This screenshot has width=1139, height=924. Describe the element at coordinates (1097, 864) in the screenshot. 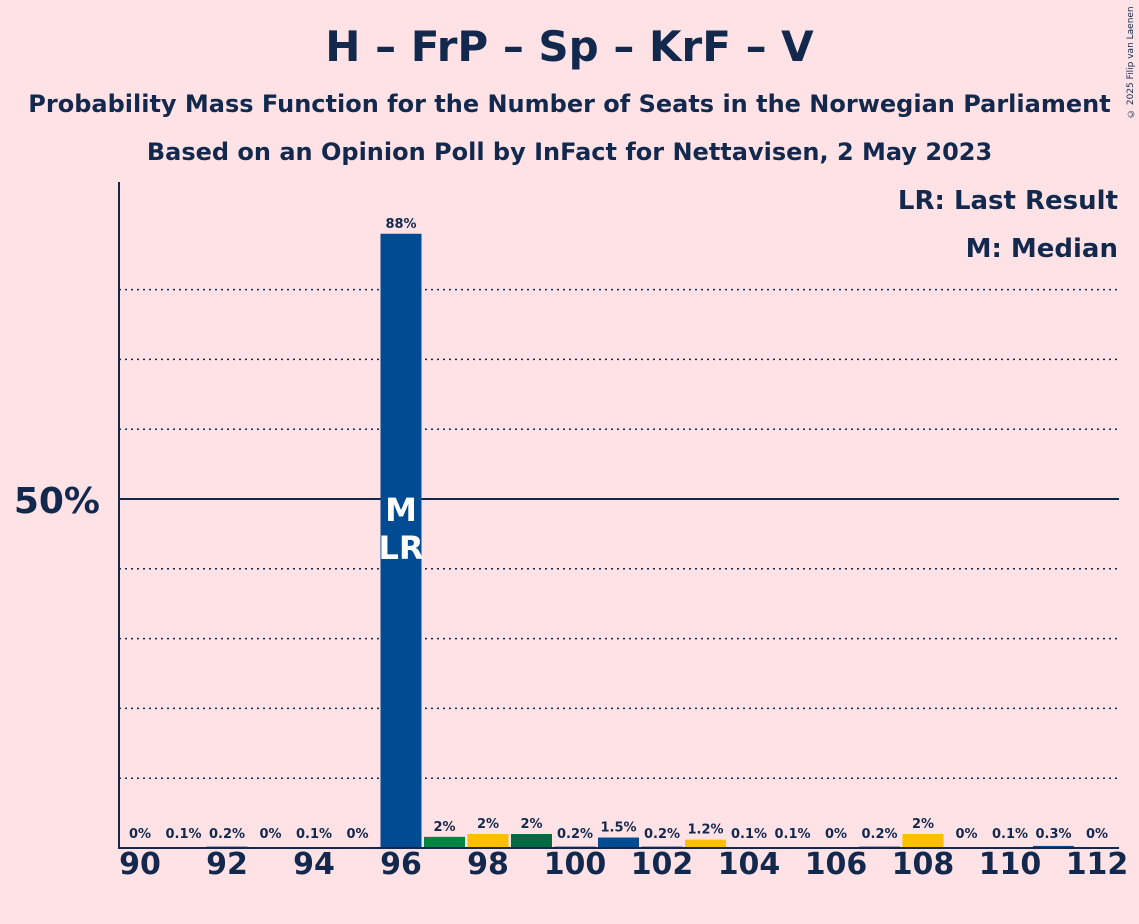

I see `x-tick-label-112: 112` at that location.